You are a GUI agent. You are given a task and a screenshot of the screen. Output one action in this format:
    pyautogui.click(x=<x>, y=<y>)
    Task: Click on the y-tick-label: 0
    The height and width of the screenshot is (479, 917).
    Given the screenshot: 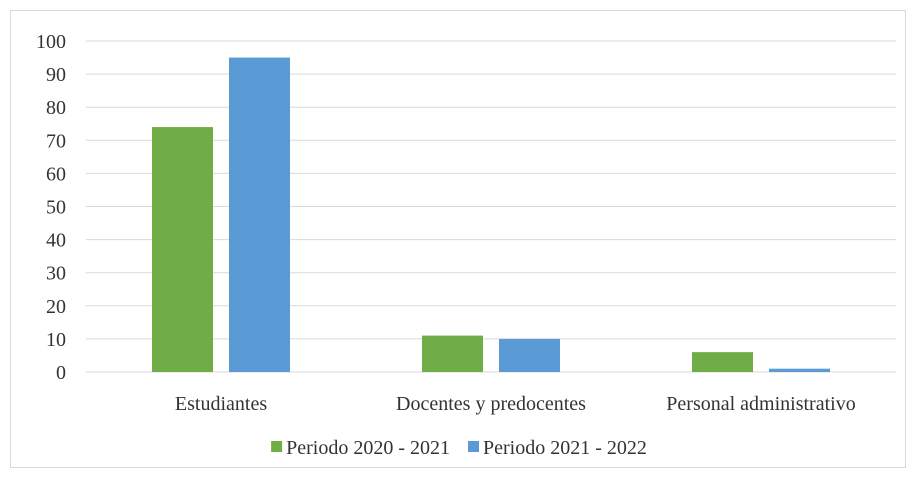 What is the action you would take?
    pyautogui.click(x=61, y=373)
    